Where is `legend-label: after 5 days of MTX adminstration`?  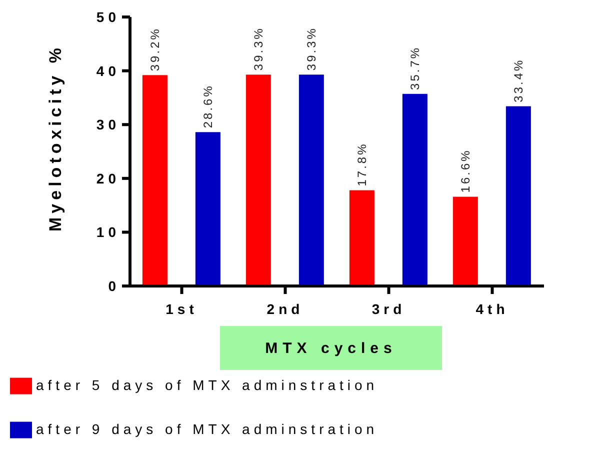 legend-label: after 5 days of MTX adminstration is located at coordinates (207, 385).